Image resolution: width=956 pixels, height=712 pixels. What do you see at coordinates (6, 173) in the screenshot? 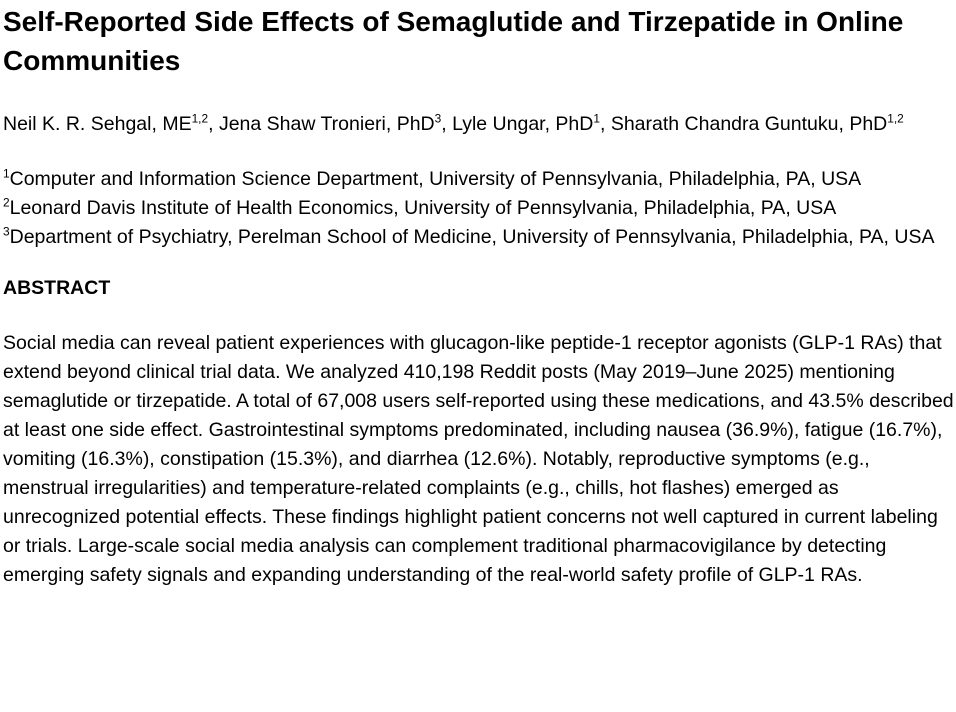
I see `affiliation-sup: 1` at bounding box center [6, 173].